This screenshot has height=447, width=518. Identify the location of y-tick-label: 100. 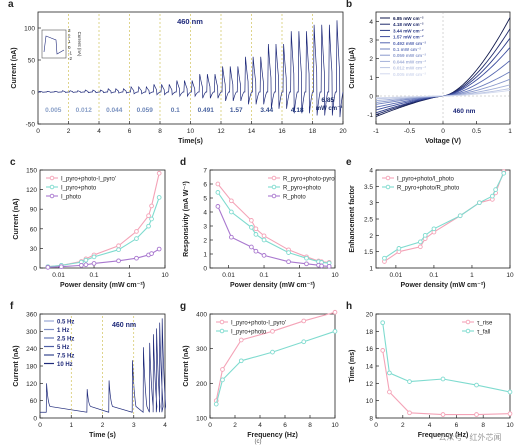
(201, 419).